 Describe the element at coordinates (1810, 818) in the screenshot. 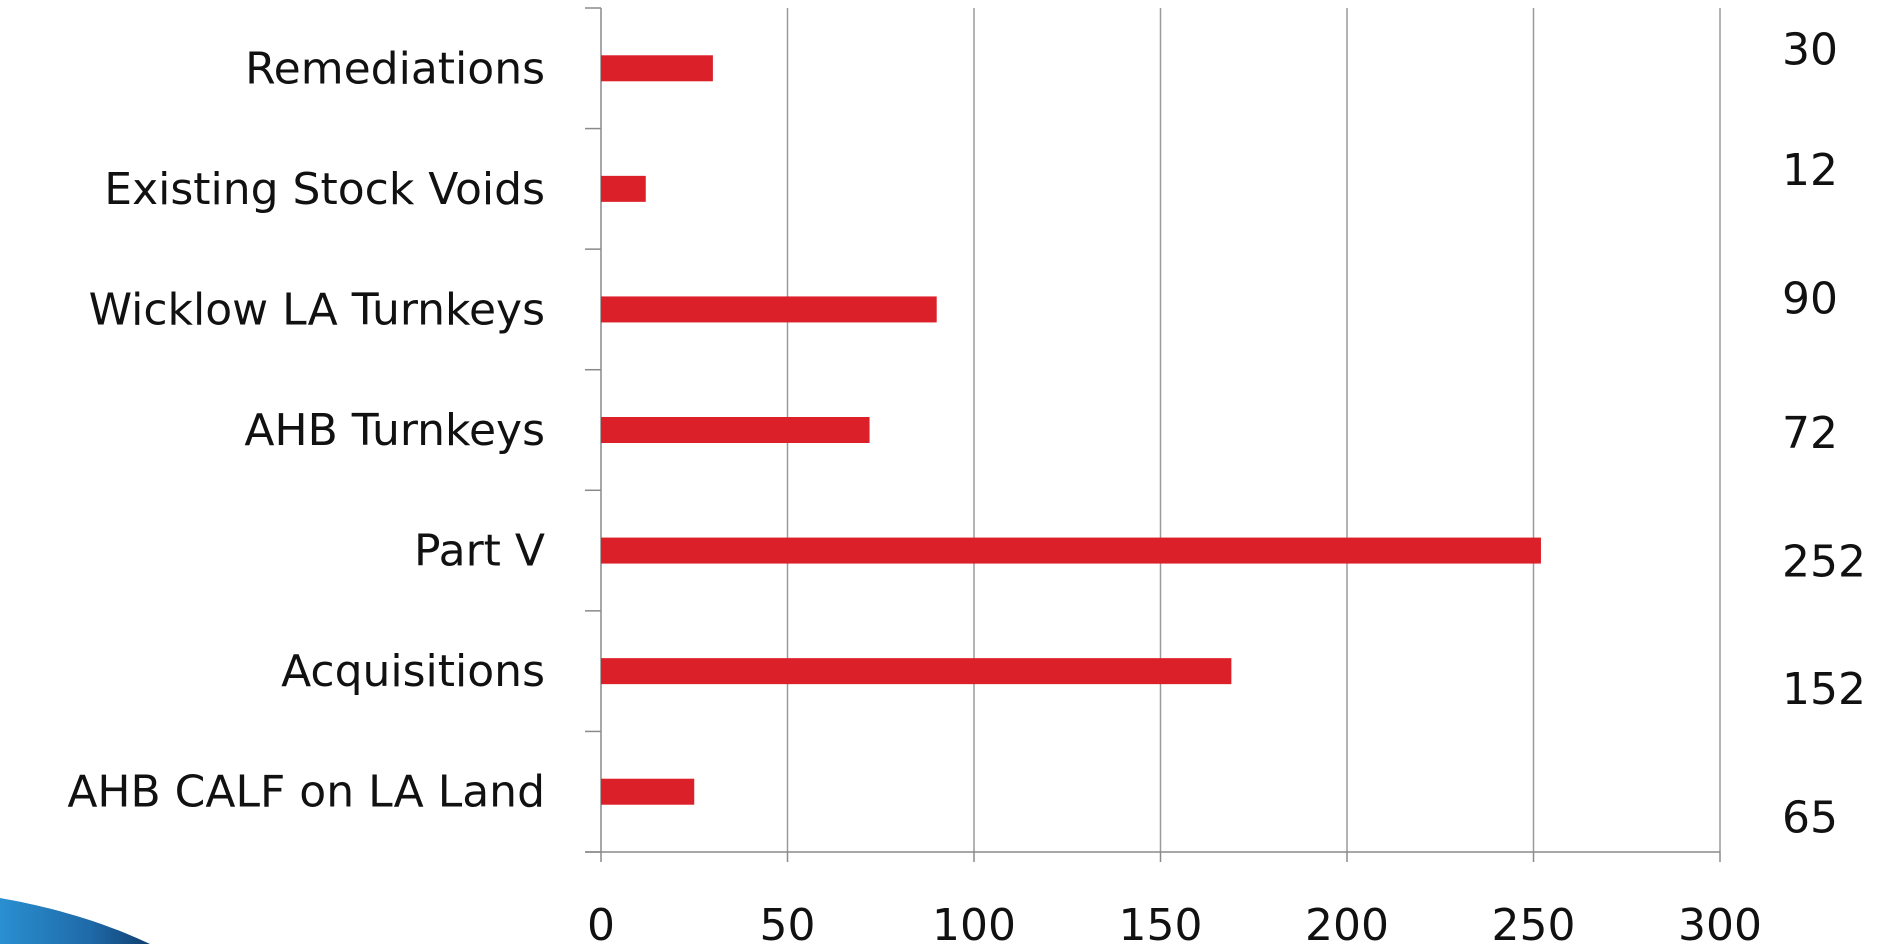

I see `value-label-6: 65` at that location.